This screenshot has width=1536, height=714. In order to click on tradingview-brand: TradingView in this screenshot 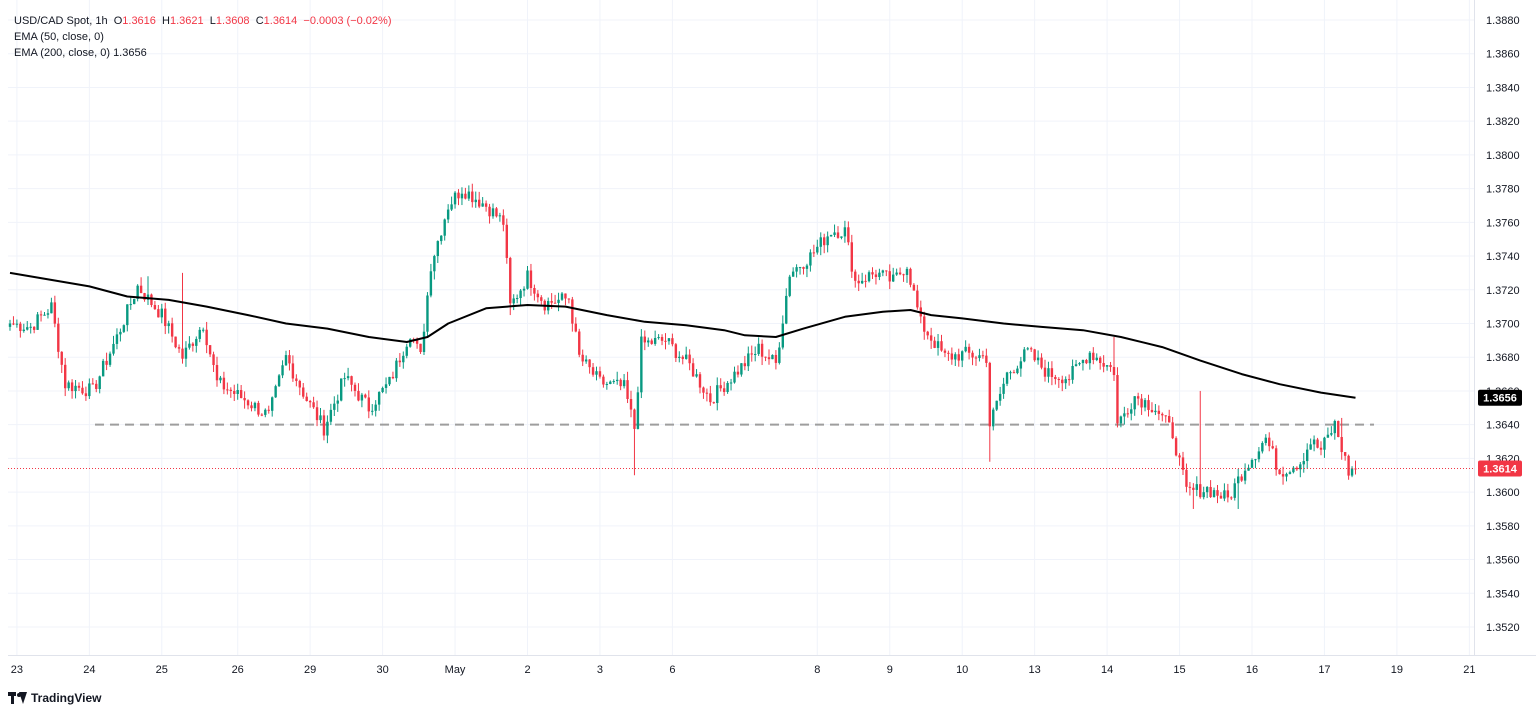, I will do `click(54, 698)`.